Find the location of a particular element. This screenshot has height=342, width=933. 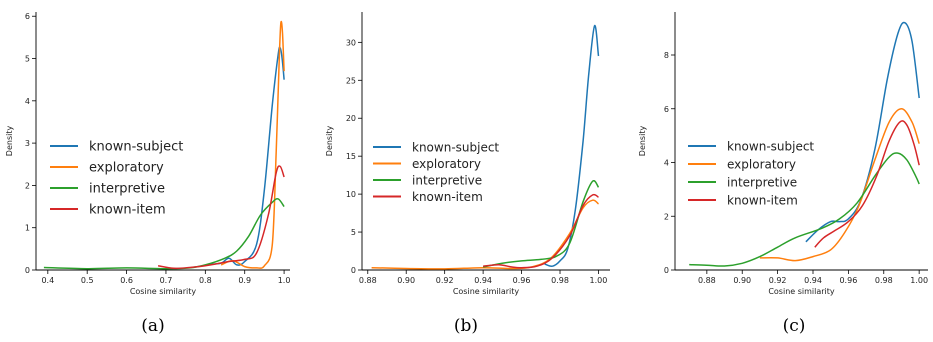

caption-b: (b) is located at coordinates (466, 326).